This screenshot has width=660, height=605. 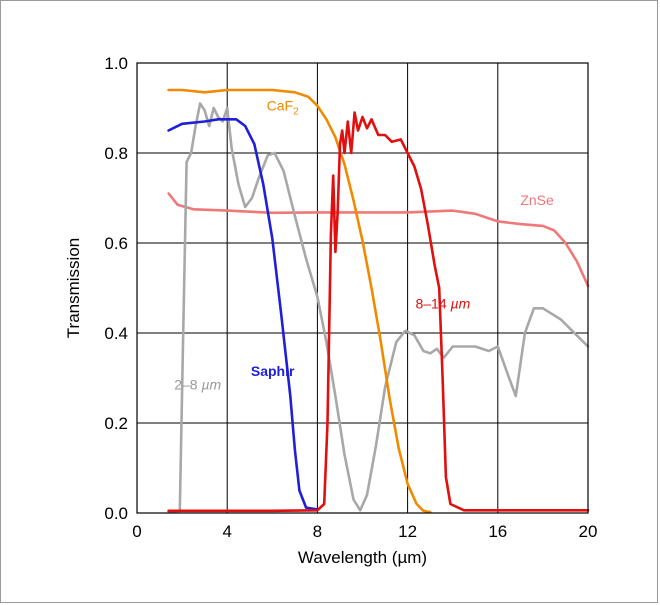 What do you see at coordinates (461, 303) in the screenshot?
I see `label-8-14-unit: µm` at bounding box center [461, 303].